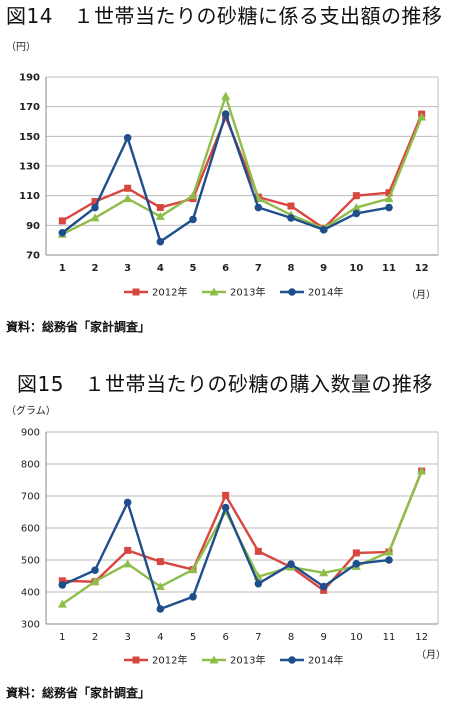 The width and height of the screenshot is (450, 701). I want to click on legend-label: 2012年, so click(169, 292).